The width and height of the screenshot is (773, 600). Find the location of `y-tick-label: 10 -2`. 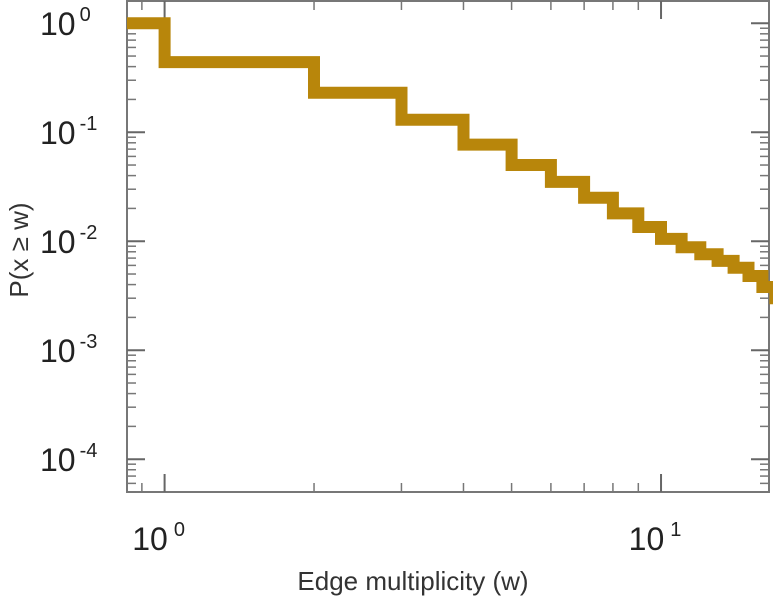

y-tick-label: 10 -2 is located at coordinates (68, 241).